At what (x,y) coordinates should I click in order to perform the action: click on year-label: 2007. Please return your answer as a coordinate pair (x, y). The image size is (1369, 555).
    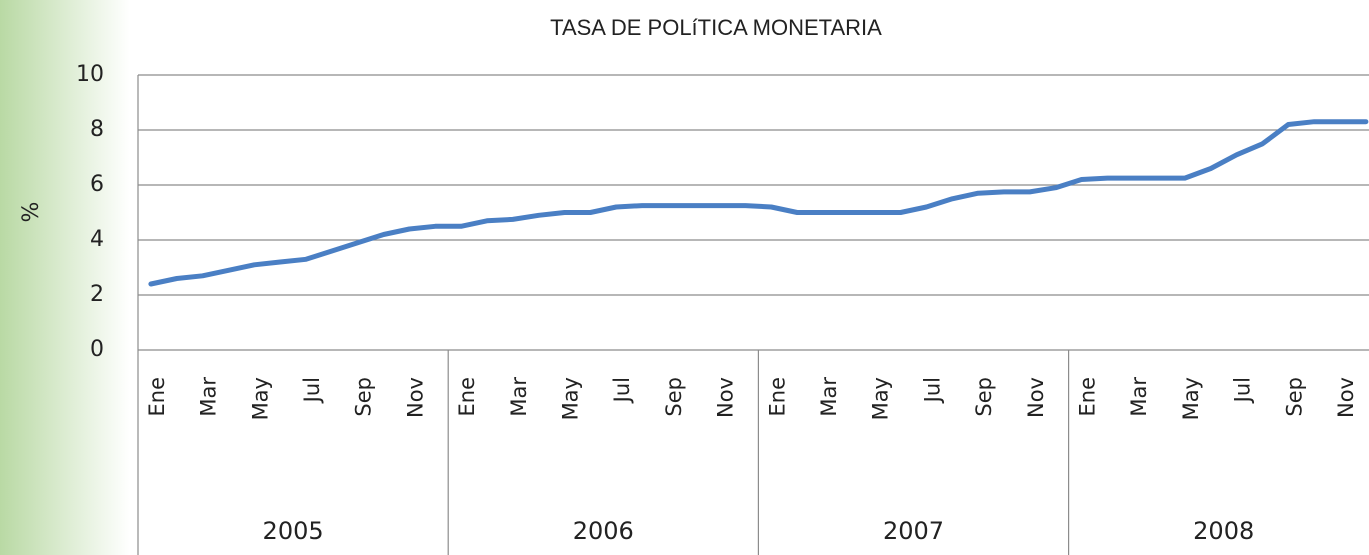
    Looking at the image, I should click on (913, 531).